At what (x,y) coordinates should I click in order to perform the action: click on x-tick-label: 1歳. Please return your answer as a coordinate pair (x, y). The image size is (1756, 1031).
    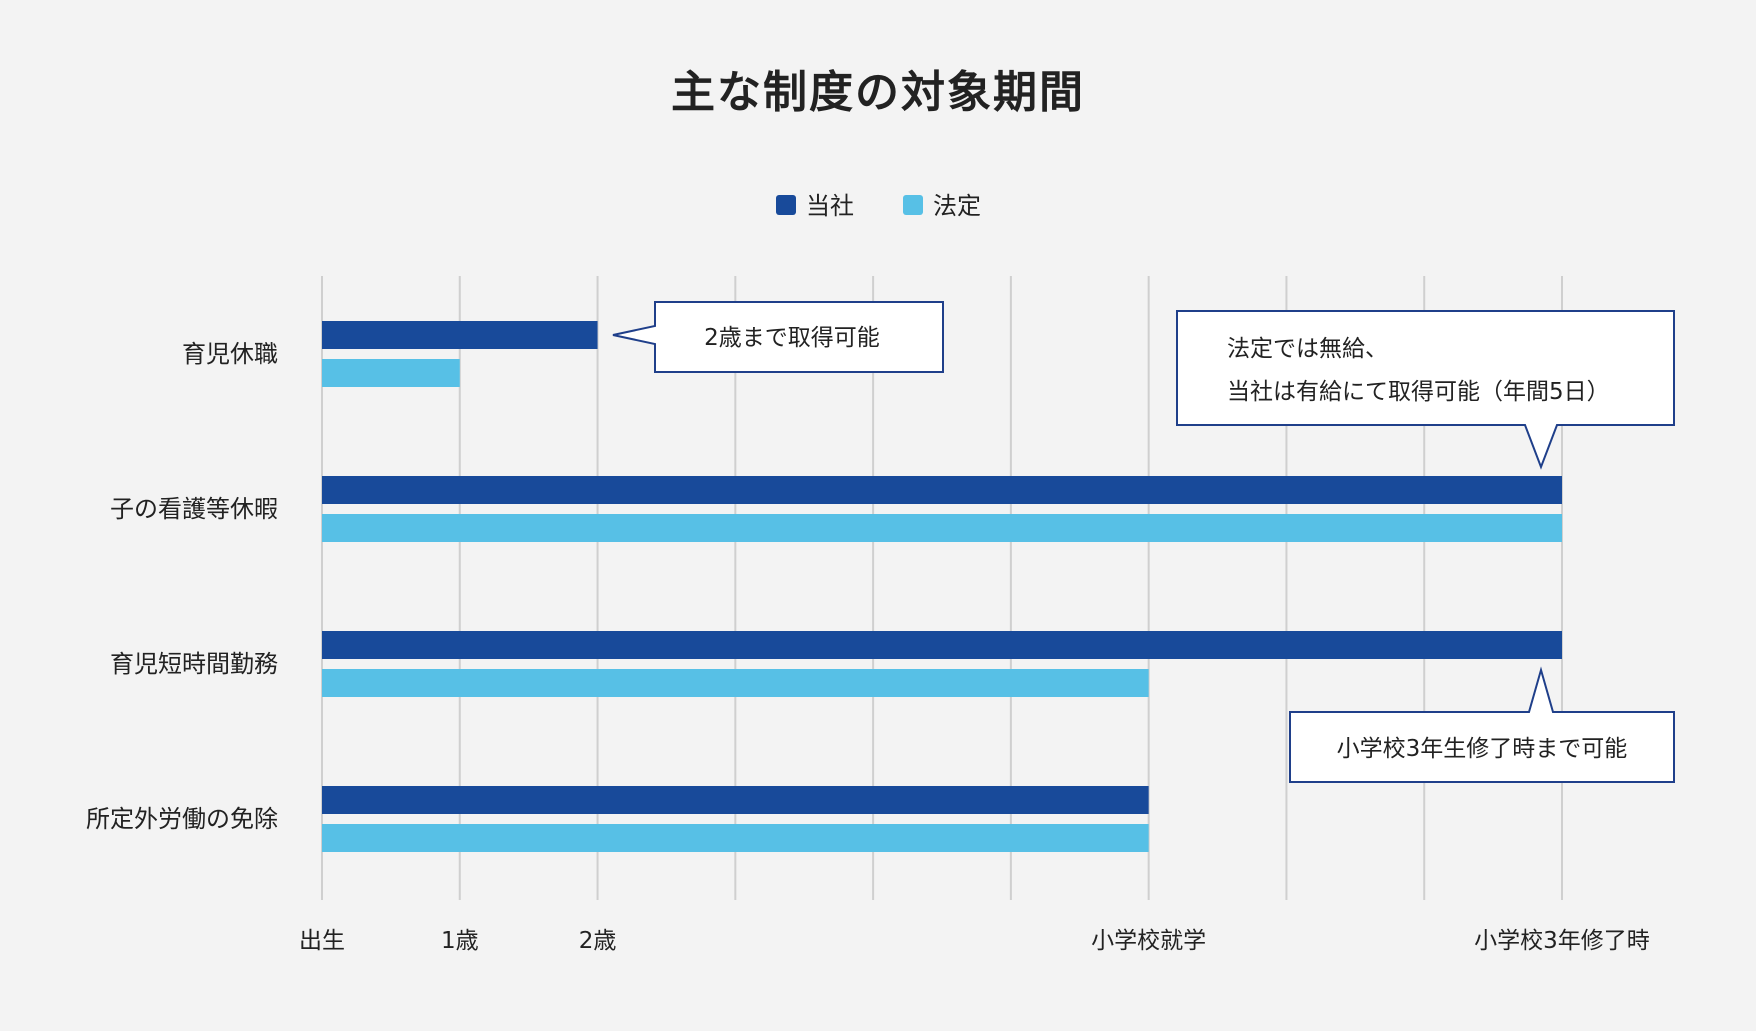
    Looking at the image, I should click on (460, 941).